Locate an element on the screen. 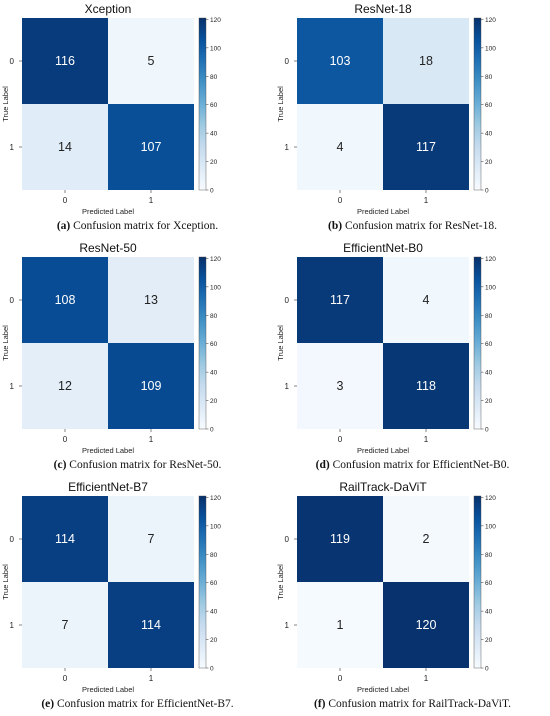 The height and width of the screenshot is (716, 550). cell-value-label: 120 is located at coordinates (426, 625).